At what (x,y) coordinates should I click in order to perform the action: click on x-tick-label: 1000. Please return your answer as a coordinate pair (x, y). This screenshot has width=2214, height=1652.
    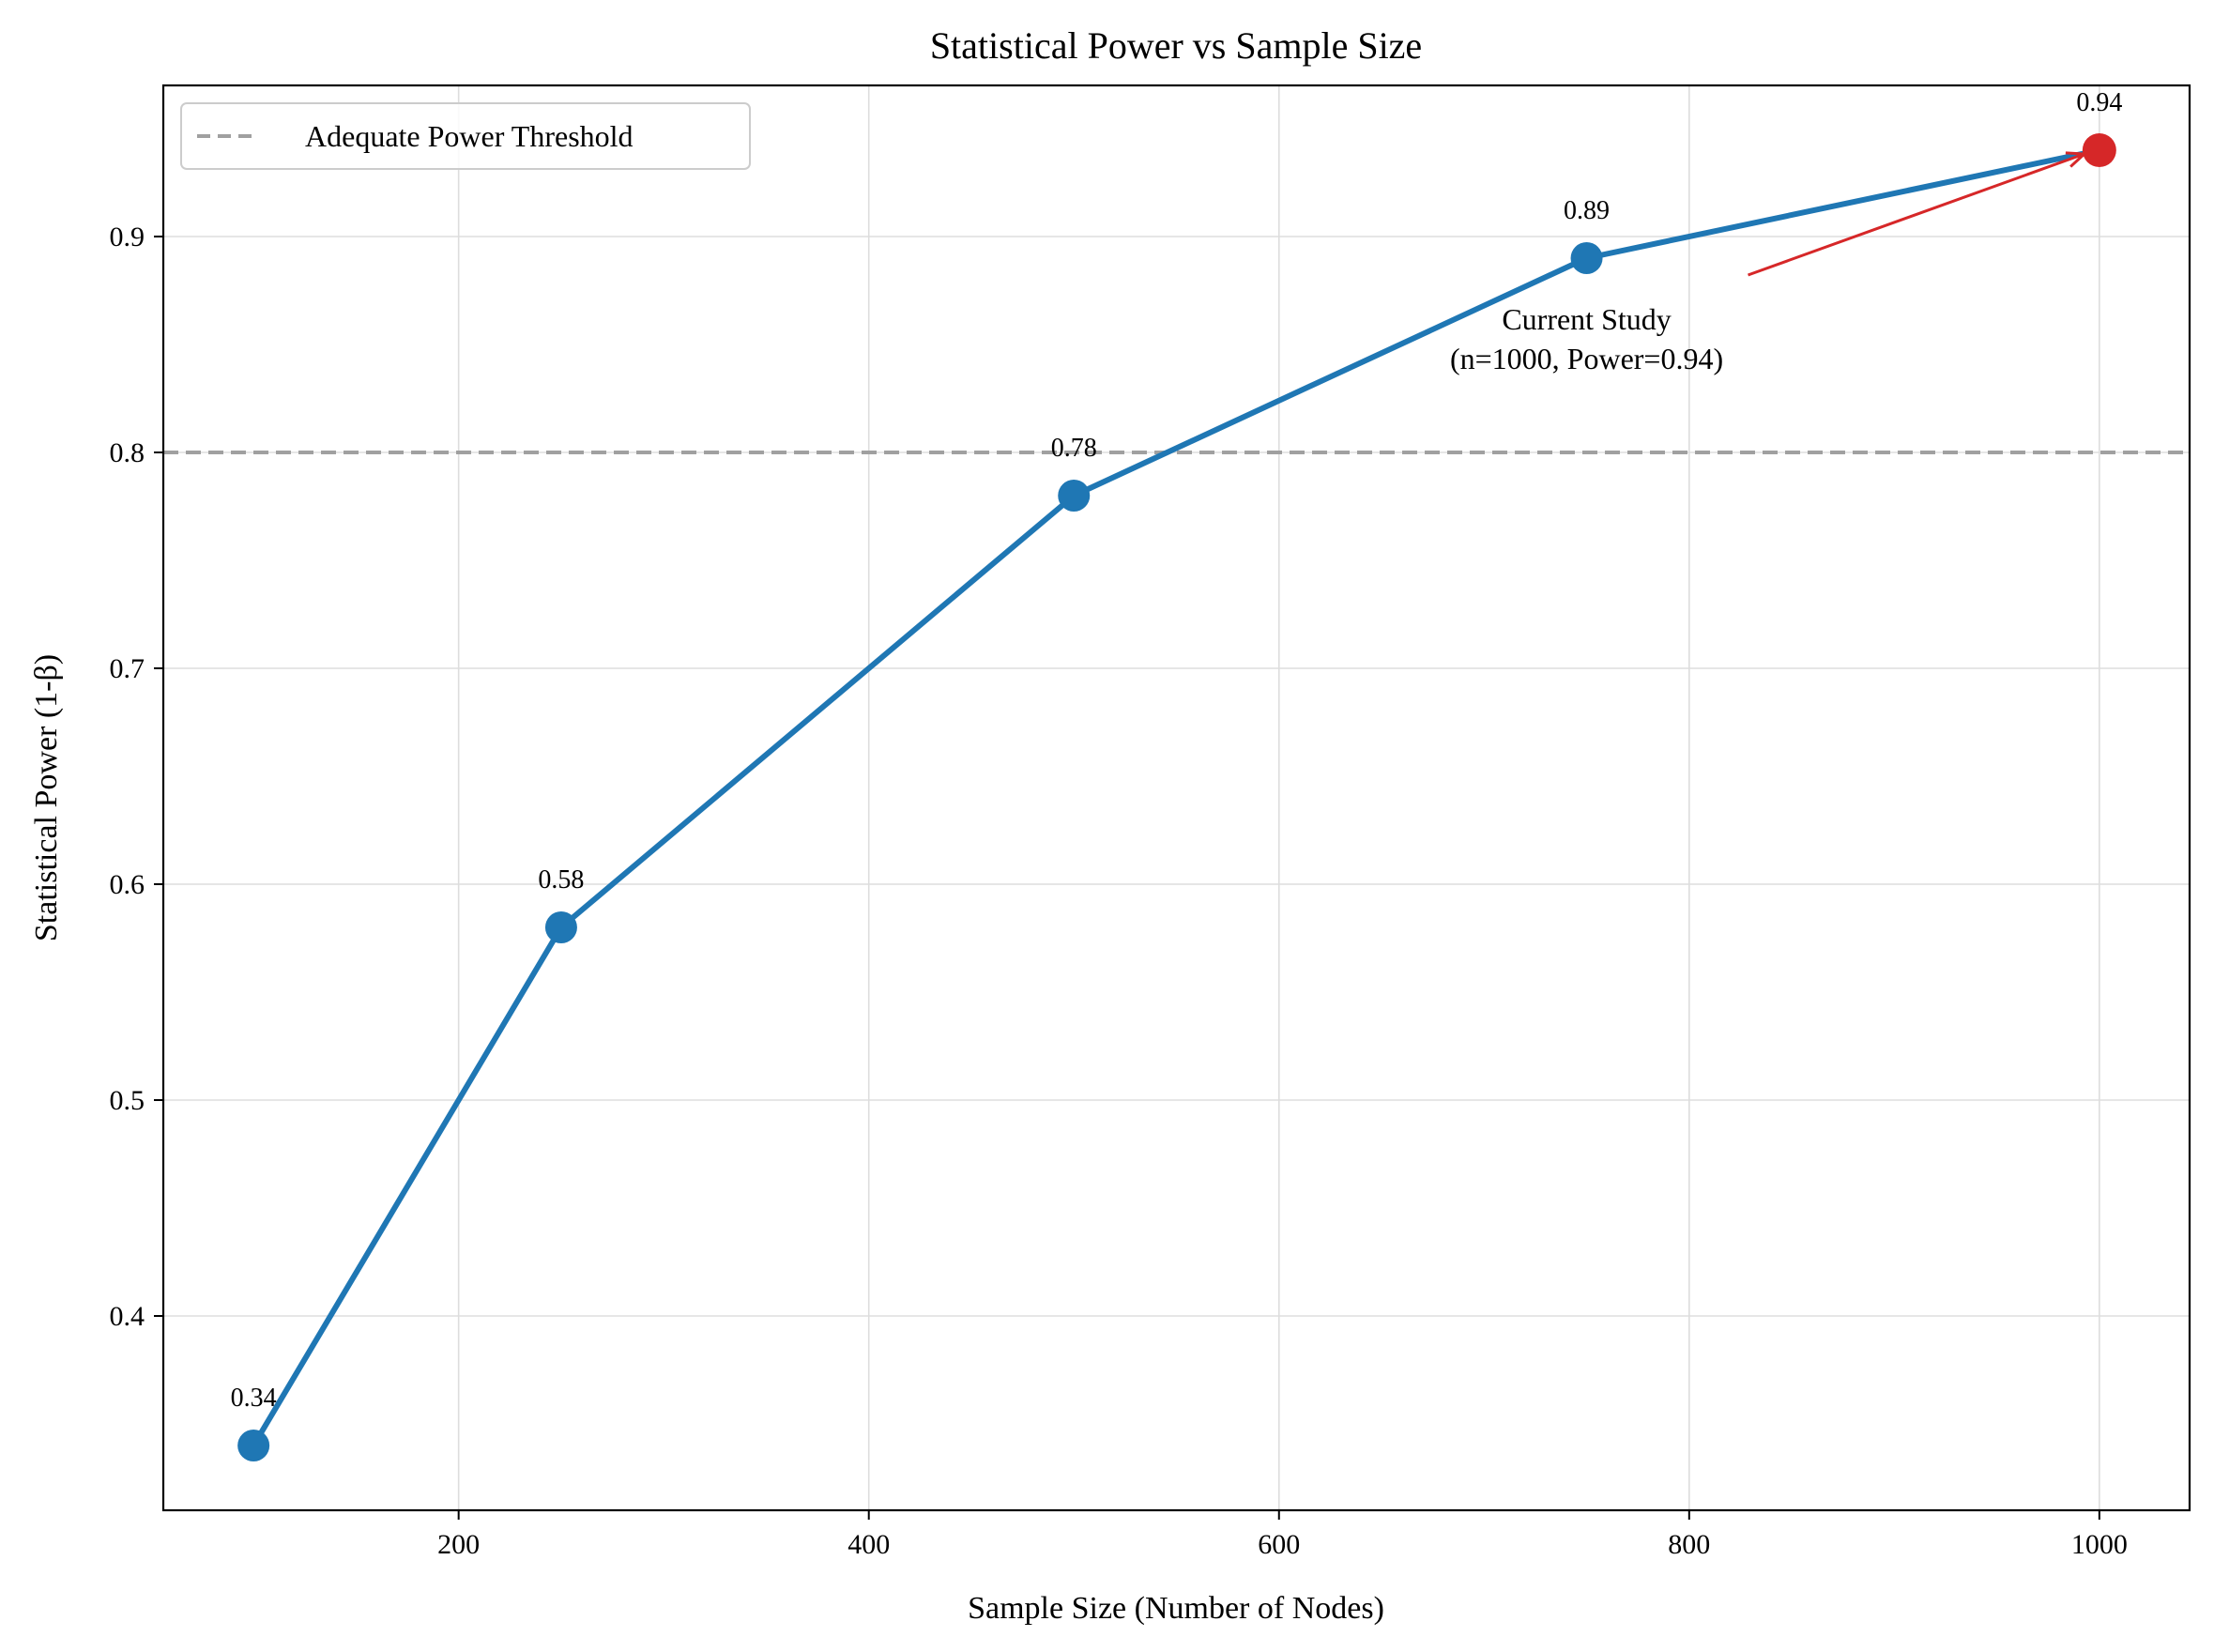
    Looking at the image, I should click on (2099, 1544).